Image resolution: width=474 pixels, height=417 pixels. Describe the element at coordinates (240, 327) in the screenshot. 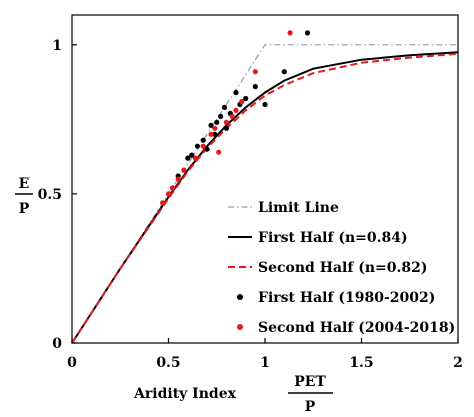

I see `legend-symbol-second-half-points` at that location.